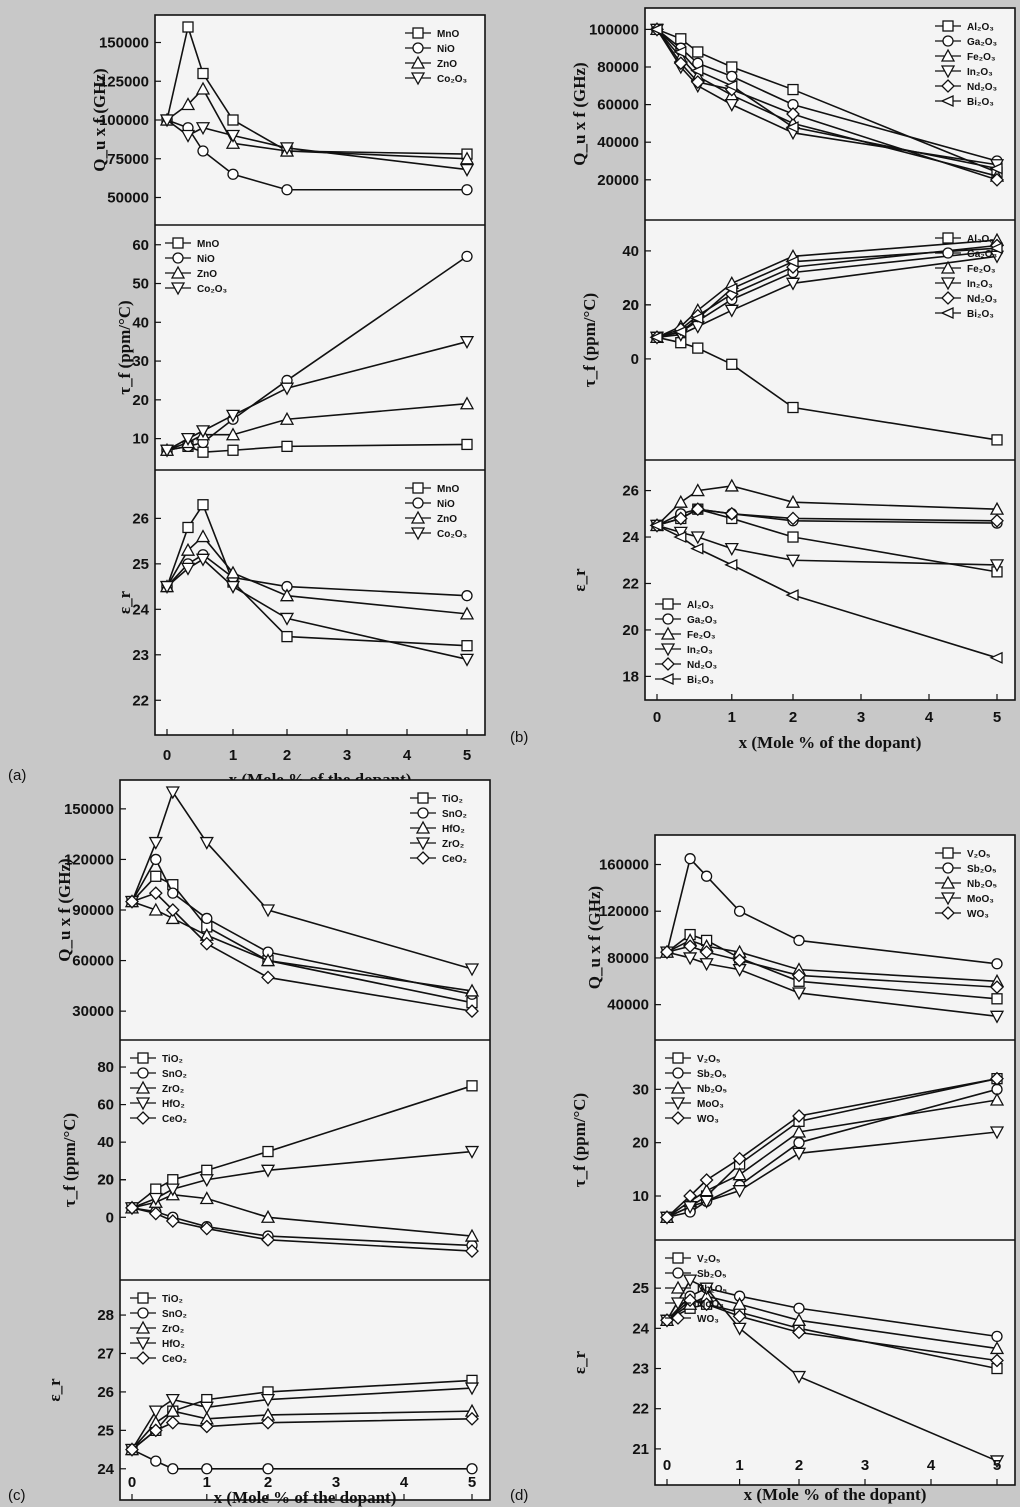 The width and height of the screenshot is (1020, 1507). What do you see at coordinates (267, 1378) in the screenshot?
I see `subplot-c-2: 28 27 26 25 24 ε_r TiO₂ SnO₂ ZrO₂ HfO₂ CeO₂` at bounding box center [267, 1378].